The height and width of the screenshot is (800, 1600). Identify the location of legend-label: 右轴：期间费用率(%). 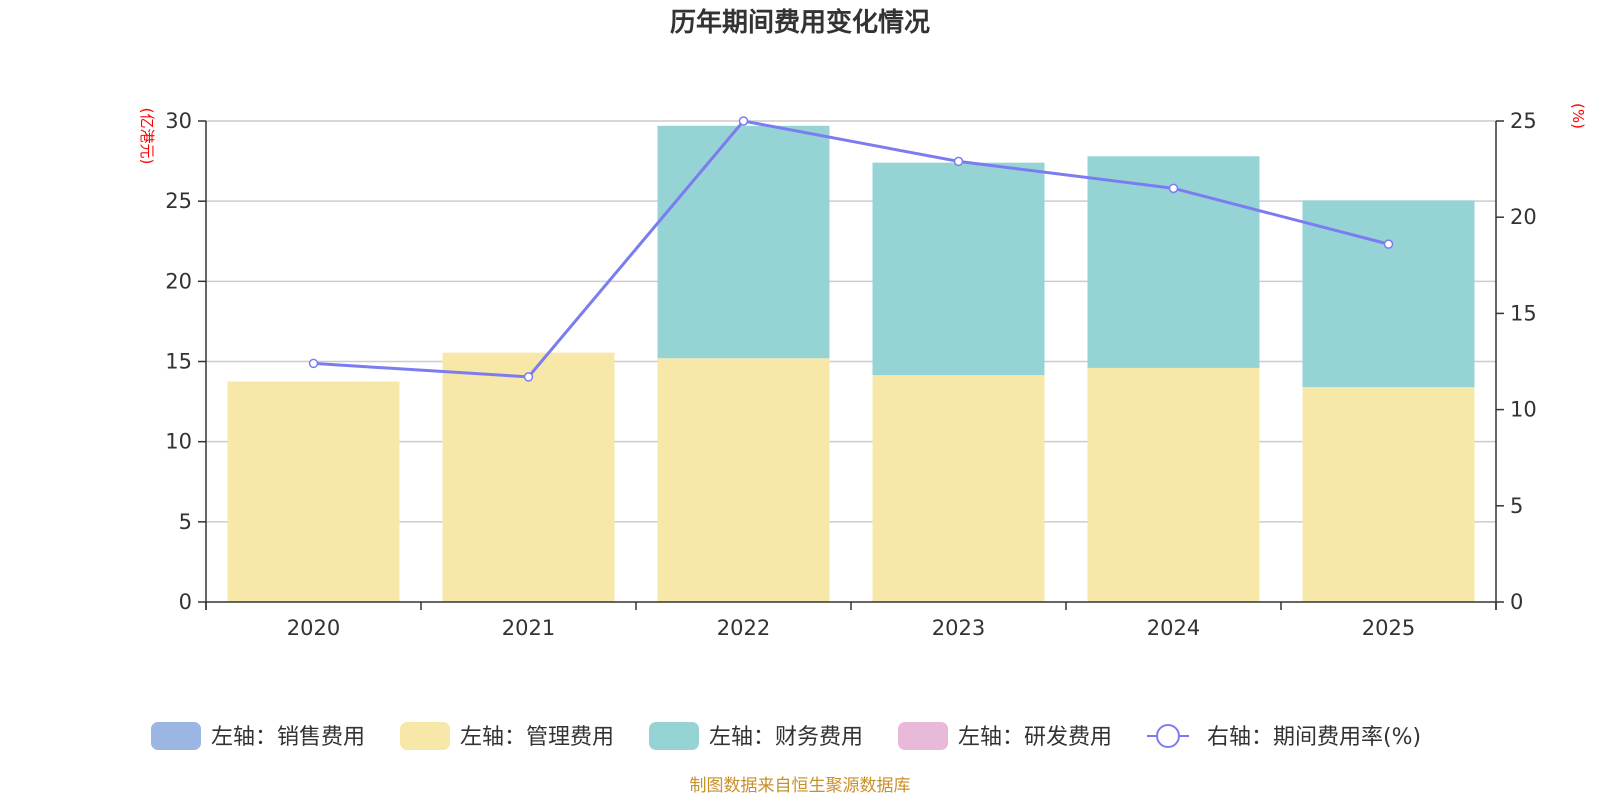
(1314, 737).